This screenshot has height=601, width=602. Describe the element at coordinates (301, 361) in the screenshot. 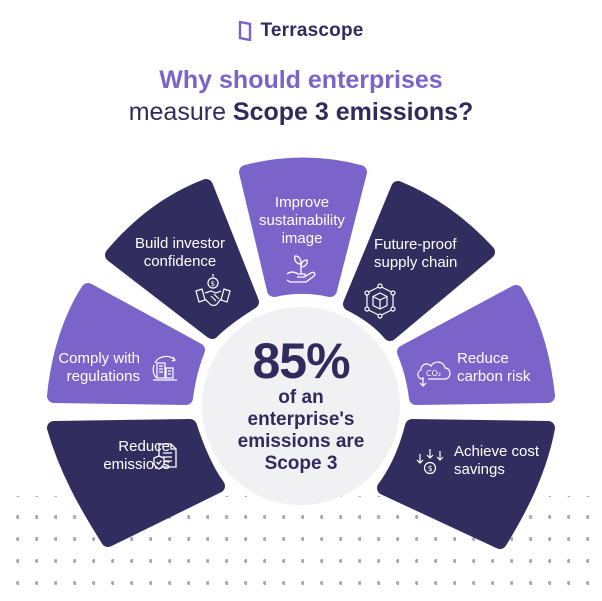

I see `stat-percentage: 85%` at that location.